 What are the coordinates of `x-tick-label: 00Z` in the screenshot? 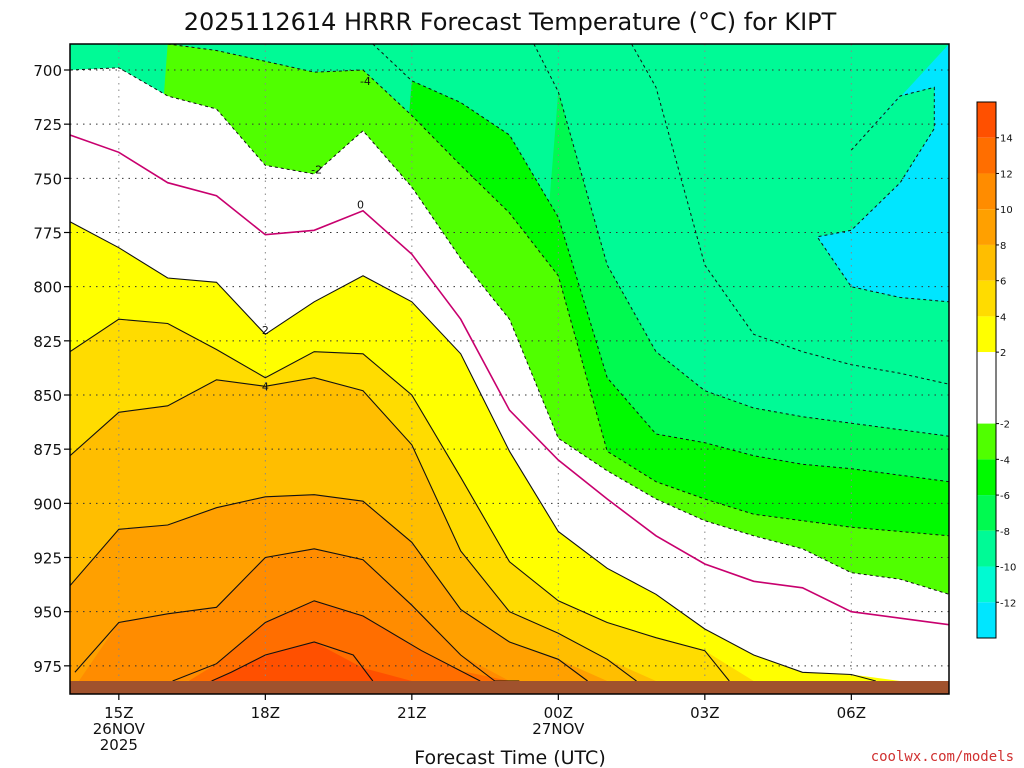 It's located at (558, 713).